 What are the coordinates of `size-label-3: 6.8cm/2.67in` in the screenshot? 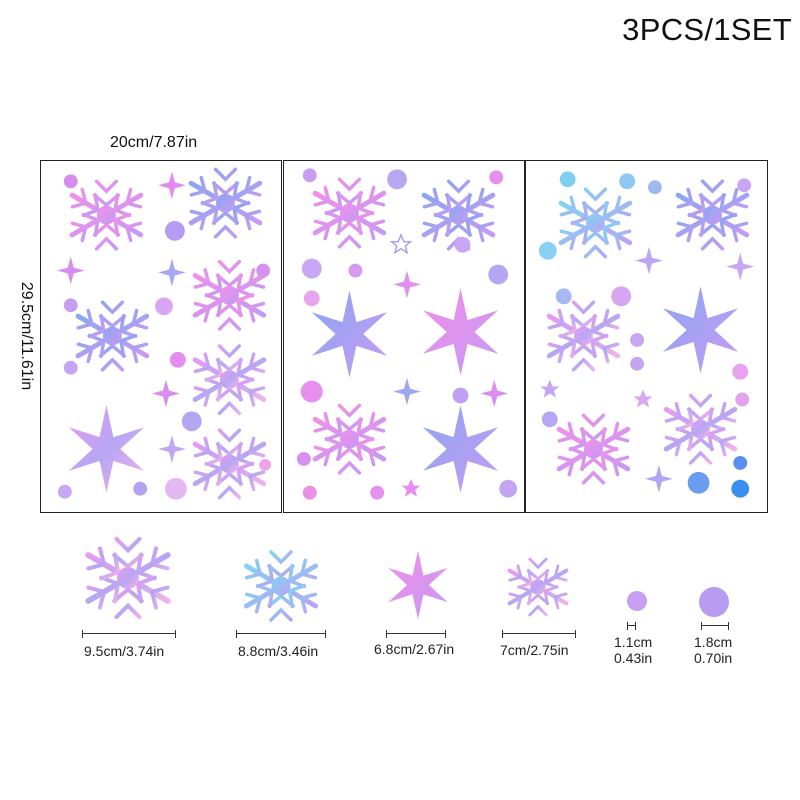 It's located at (414, 649).